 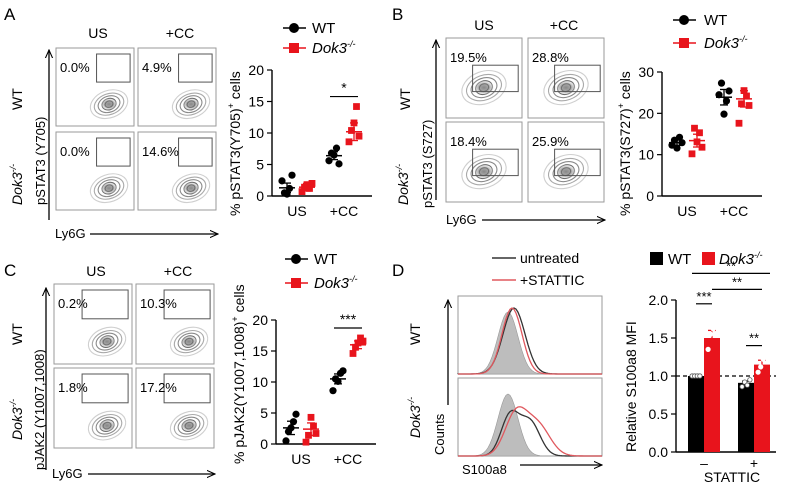 What do you see at coordinates (530, 431) in the screenshot?
I see `stattic-histogram` at bounding box center [530, 431].